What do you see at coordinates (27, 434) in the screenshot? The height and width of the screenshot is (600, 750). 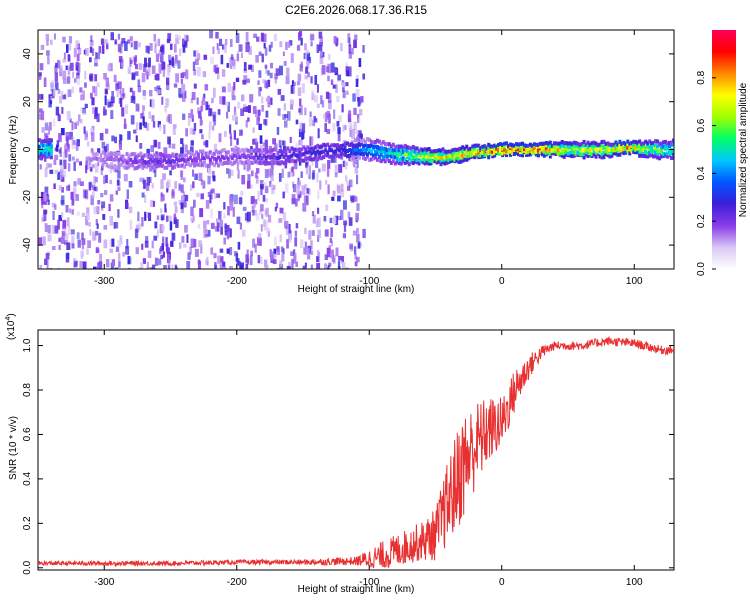 I see `snr-y-tick-label: 0.6` at bounding box center [27, 434].